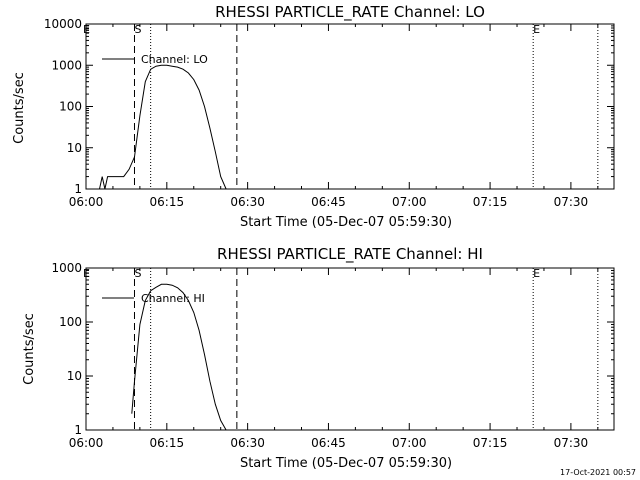  What do you see at coordinates (63, 24) in the screenshot?
I see `y-tick-label: 10000` at bounding box center [63, 24].